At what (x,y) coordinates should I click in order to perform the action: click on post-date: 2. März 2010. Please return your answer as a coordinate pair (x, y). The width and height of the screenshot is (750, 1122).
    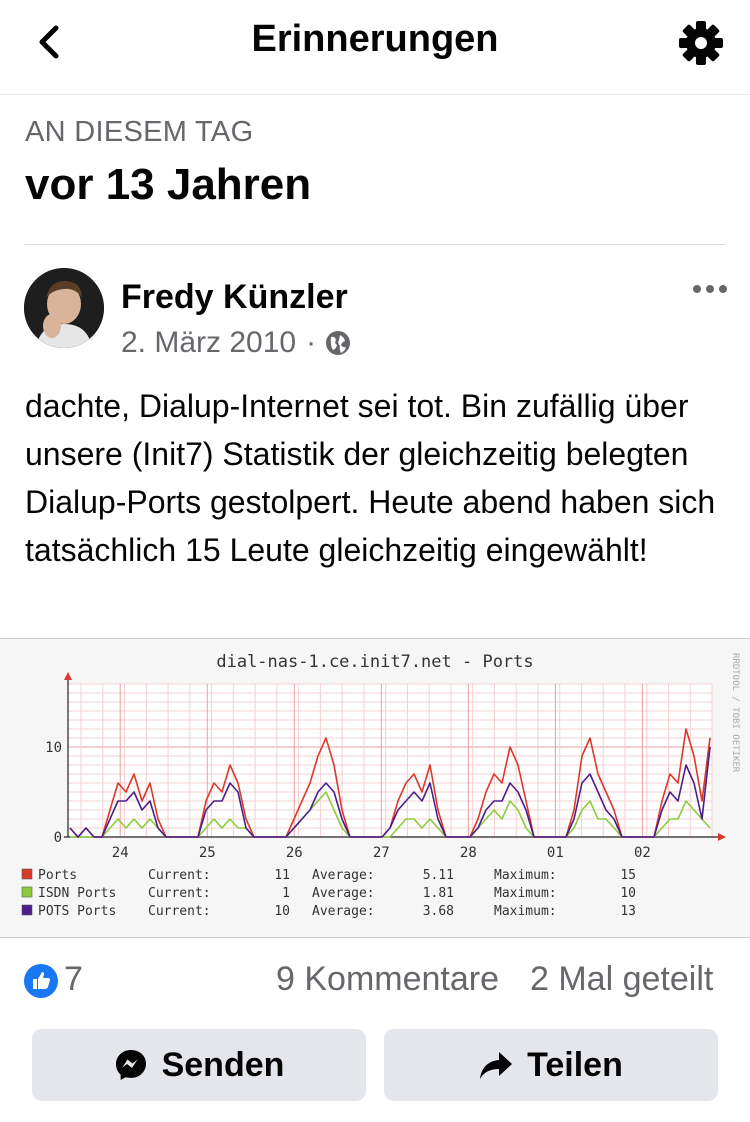
    Looking at the image, I should click on (209, 342).